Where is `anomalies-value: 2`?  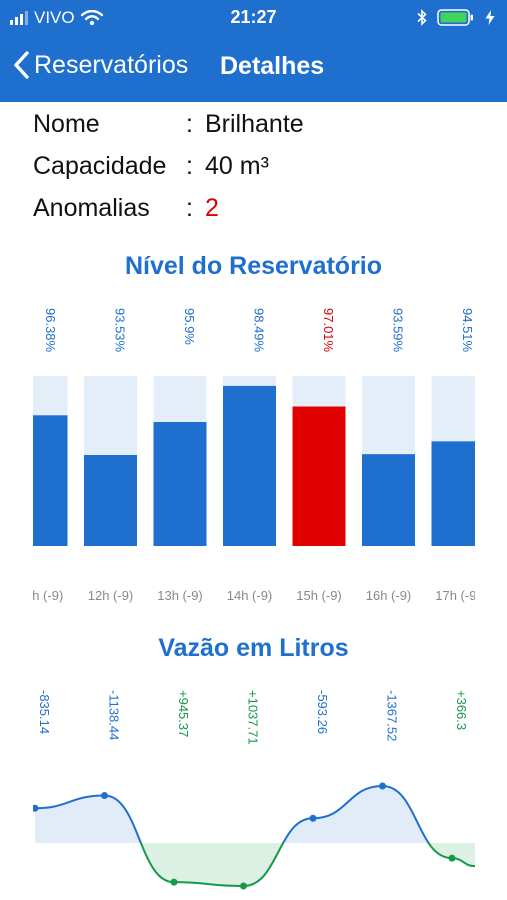
anomalies-value: 2 is located at coordinates (212, 208).